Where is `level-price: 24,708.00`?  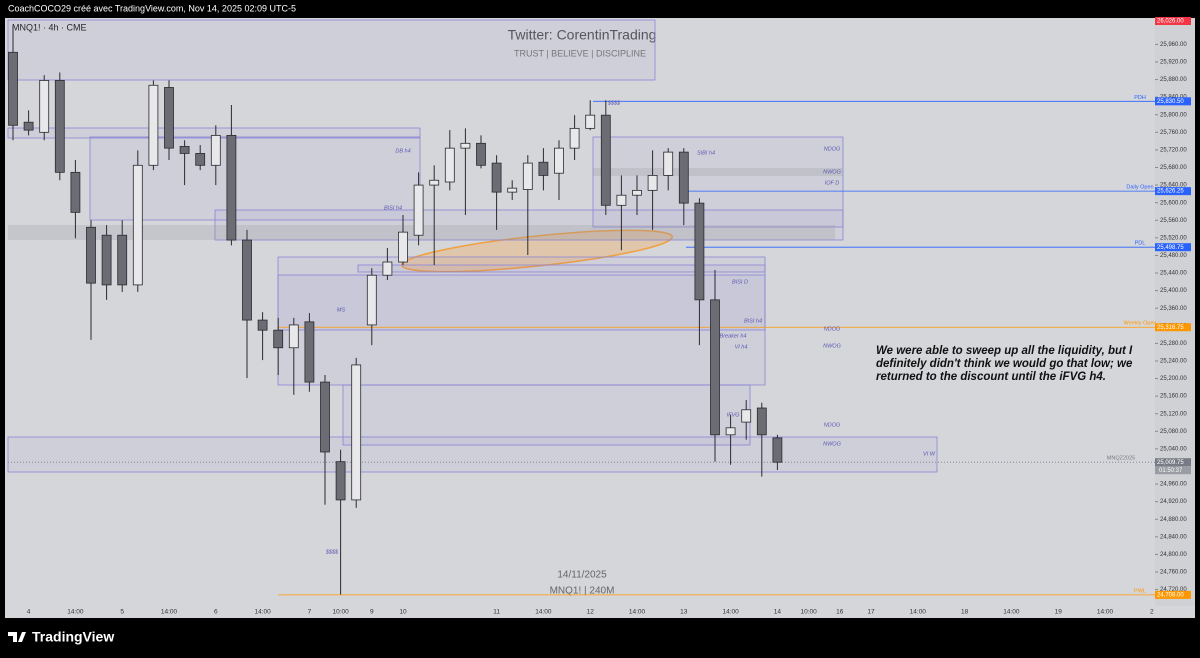 level-price: 24,708.00 is located at coordinates (1170, 595).